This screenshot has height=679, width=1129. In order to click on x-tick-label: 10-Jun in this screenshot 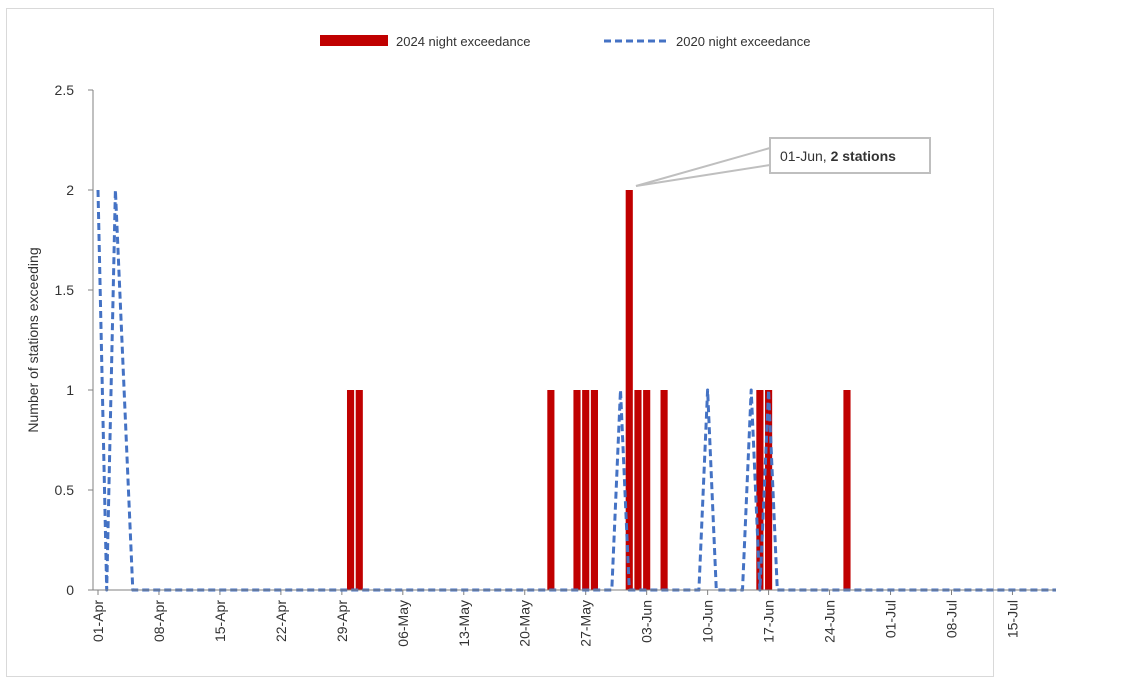, I will do `click(708, 621)`.